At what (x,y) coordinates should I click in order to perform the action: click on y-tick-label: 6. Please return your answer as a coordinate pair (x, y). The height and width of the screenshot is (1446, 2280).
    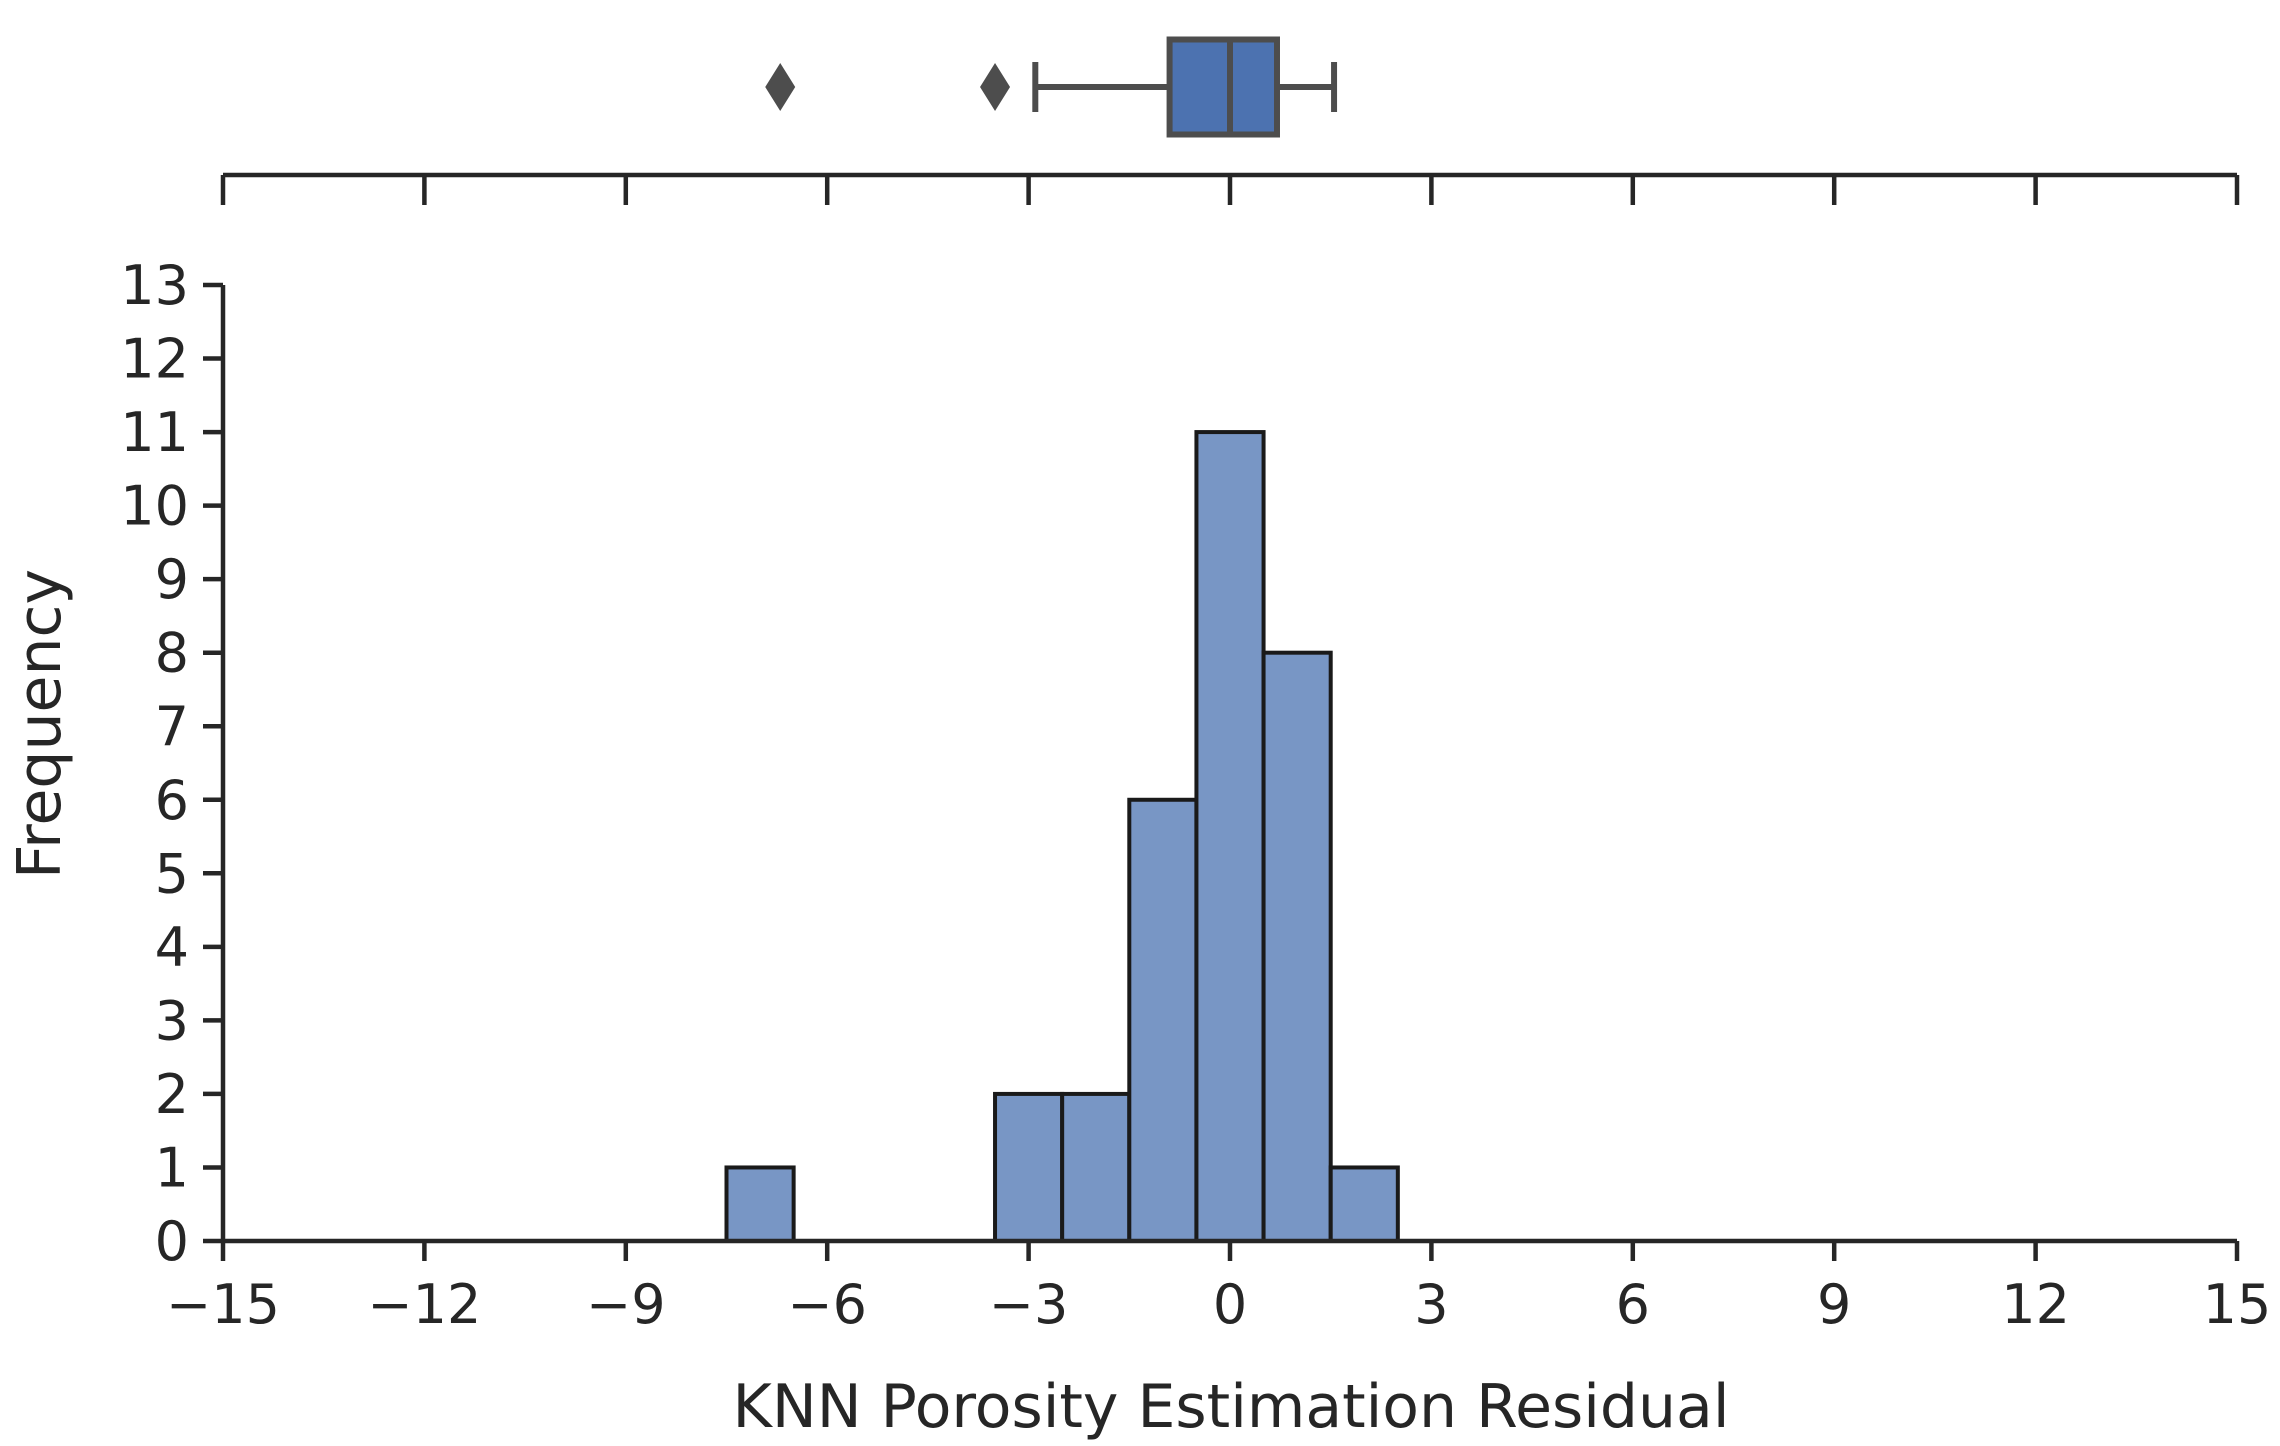
    Looking at the image, I should click on (172, 800).